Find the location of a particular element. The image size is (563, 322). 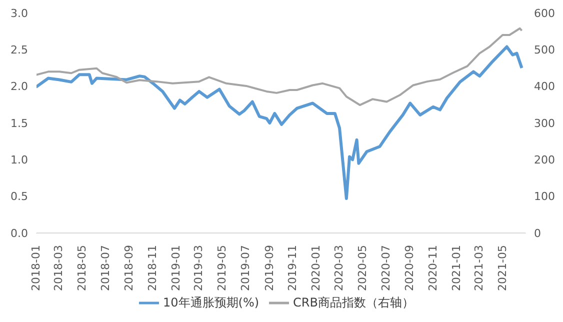

x-tick-label: 2021-03 is located at coordinates (479, 268).